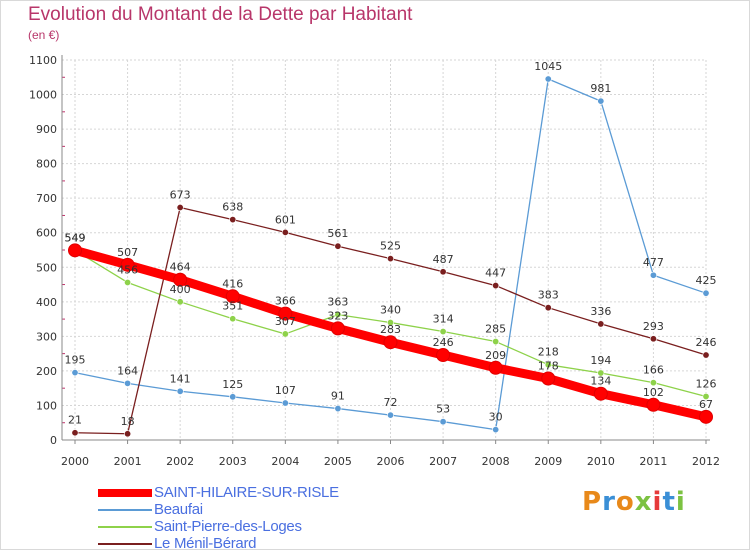 Image resolution: width=750 pixels, height=552 pixels. I want to click on data-label: 314, so click(443, 319).